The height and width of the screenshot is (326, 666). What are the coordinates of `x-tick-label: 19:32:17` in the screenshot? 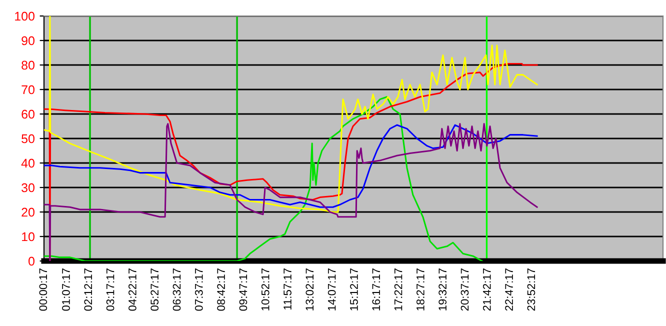 It's located at (442, 289).